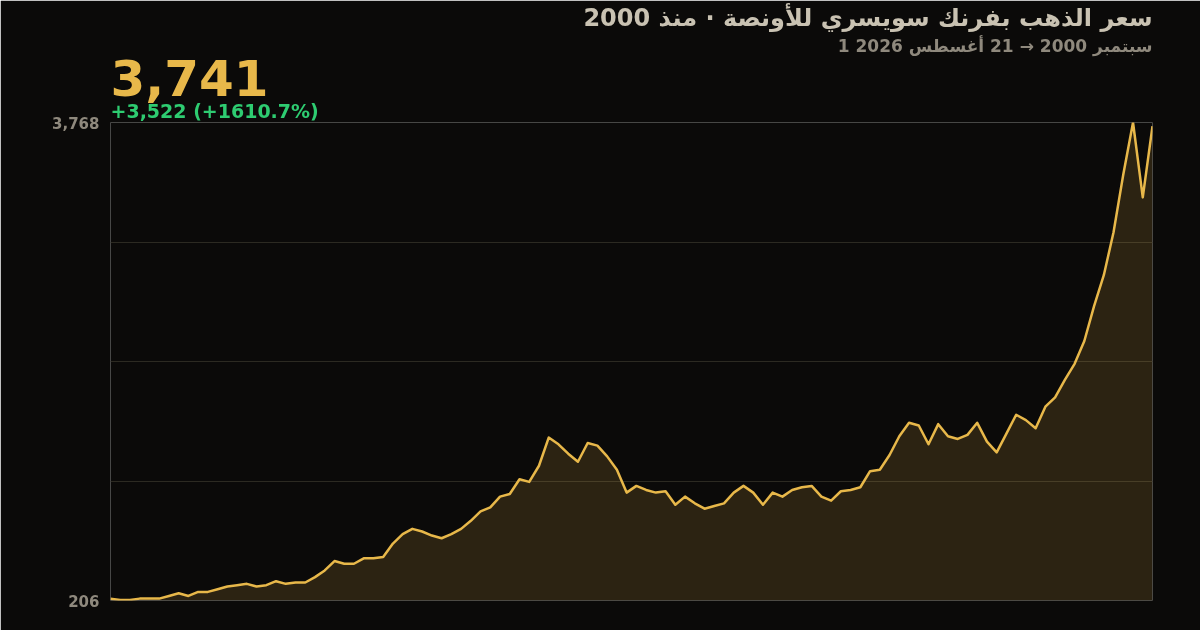  I want to click on y-tick-label: 3,768, so click(76, 123).